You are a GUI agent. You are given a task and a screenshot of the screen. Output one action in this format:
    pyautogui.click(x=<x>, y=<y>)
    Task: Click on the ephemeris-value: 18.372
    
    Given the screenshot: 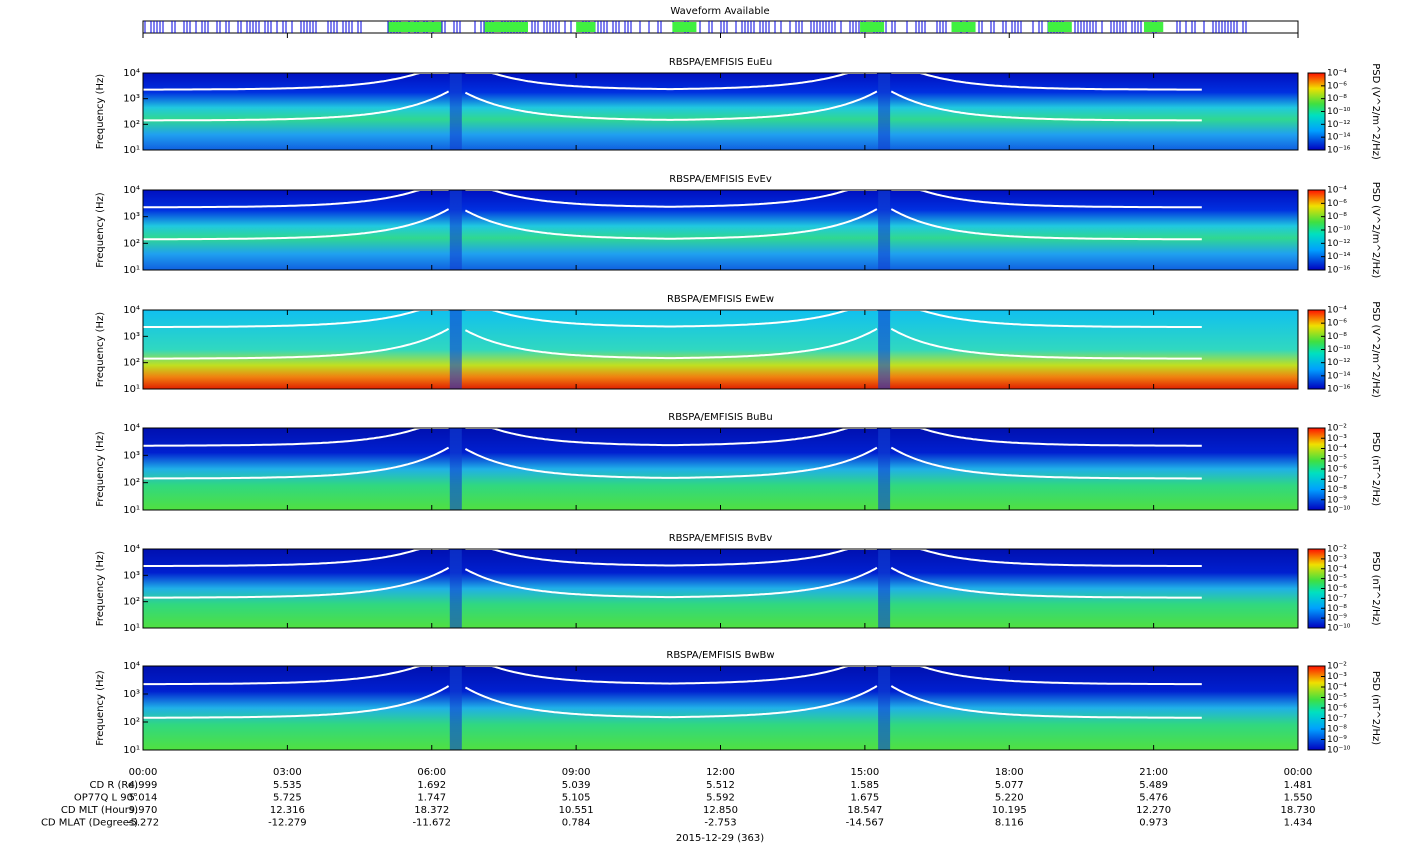 What is the action you would take?
    pyautogui.click(x=431, y=810)
    